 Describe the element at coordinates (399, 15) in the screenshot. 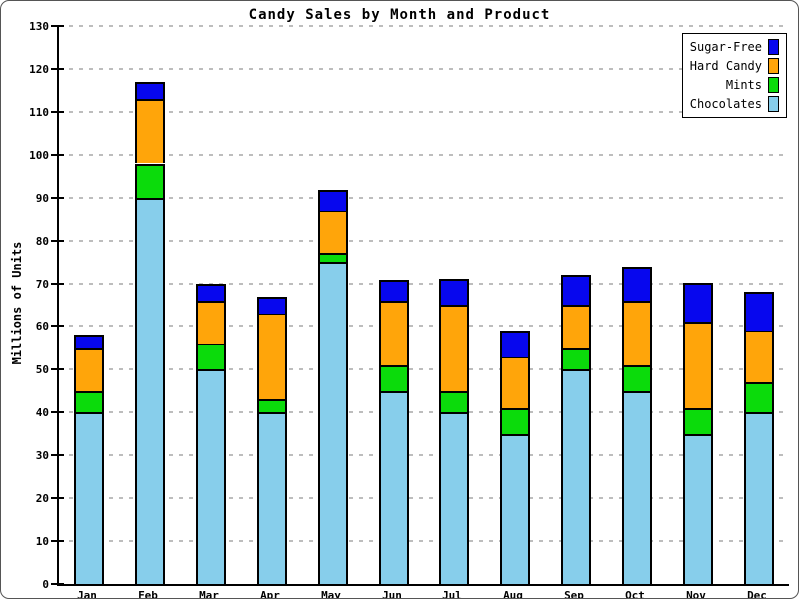

I see `chart-title: Candy Sales by Month and Product` at that location.